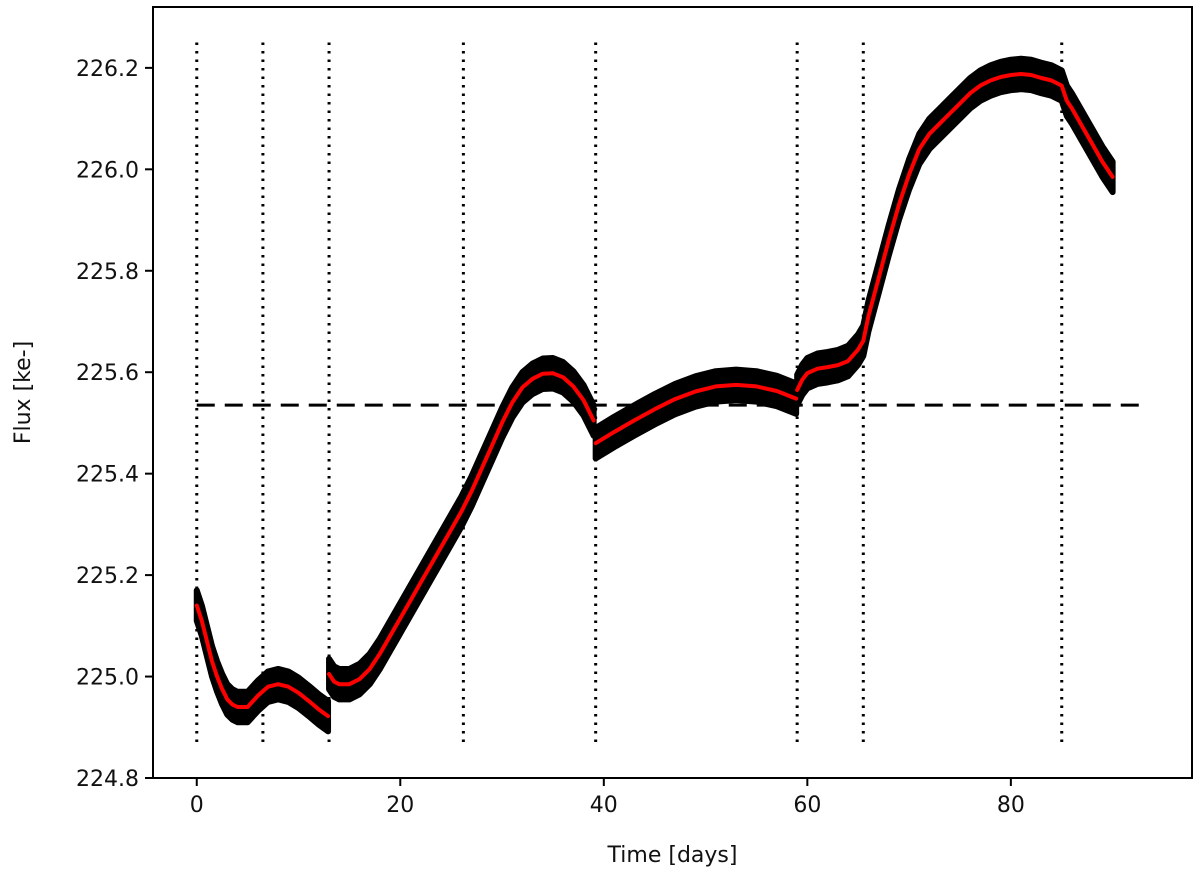 Image resolution: width=1200 pixels, height=872 pixels. Describe the element at coordinates (604, 805) in the screenshot. I see `x-tick-label-2: 40` at that location.